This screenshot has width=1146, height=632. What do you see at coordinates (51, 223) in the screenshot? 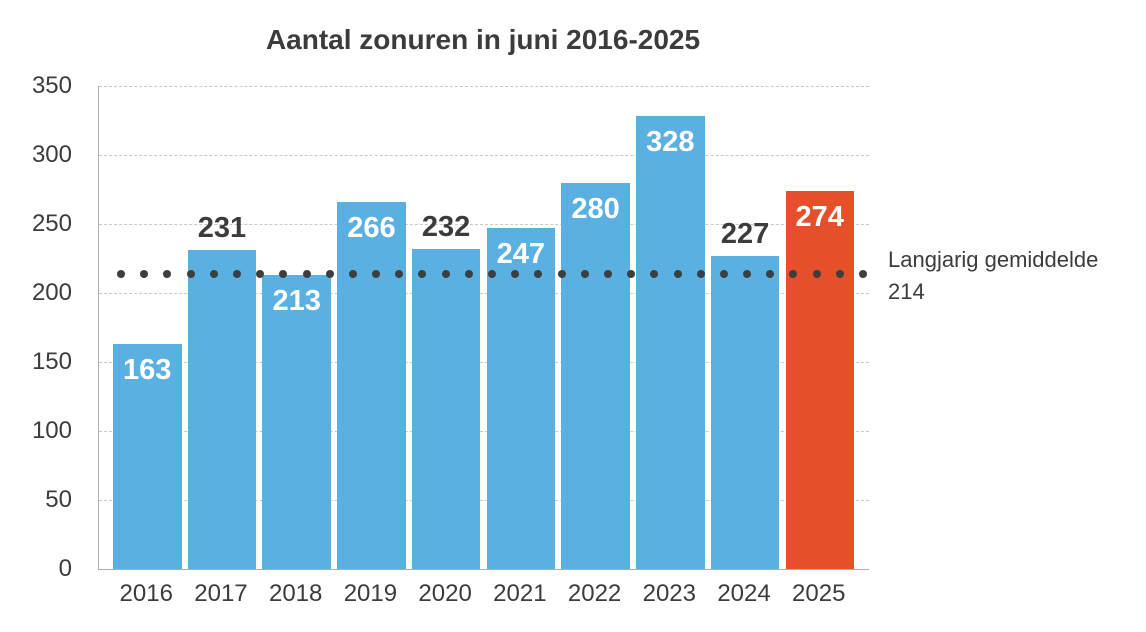
I see `y-tick-label-250: 250` at bounding box center [51, 223].